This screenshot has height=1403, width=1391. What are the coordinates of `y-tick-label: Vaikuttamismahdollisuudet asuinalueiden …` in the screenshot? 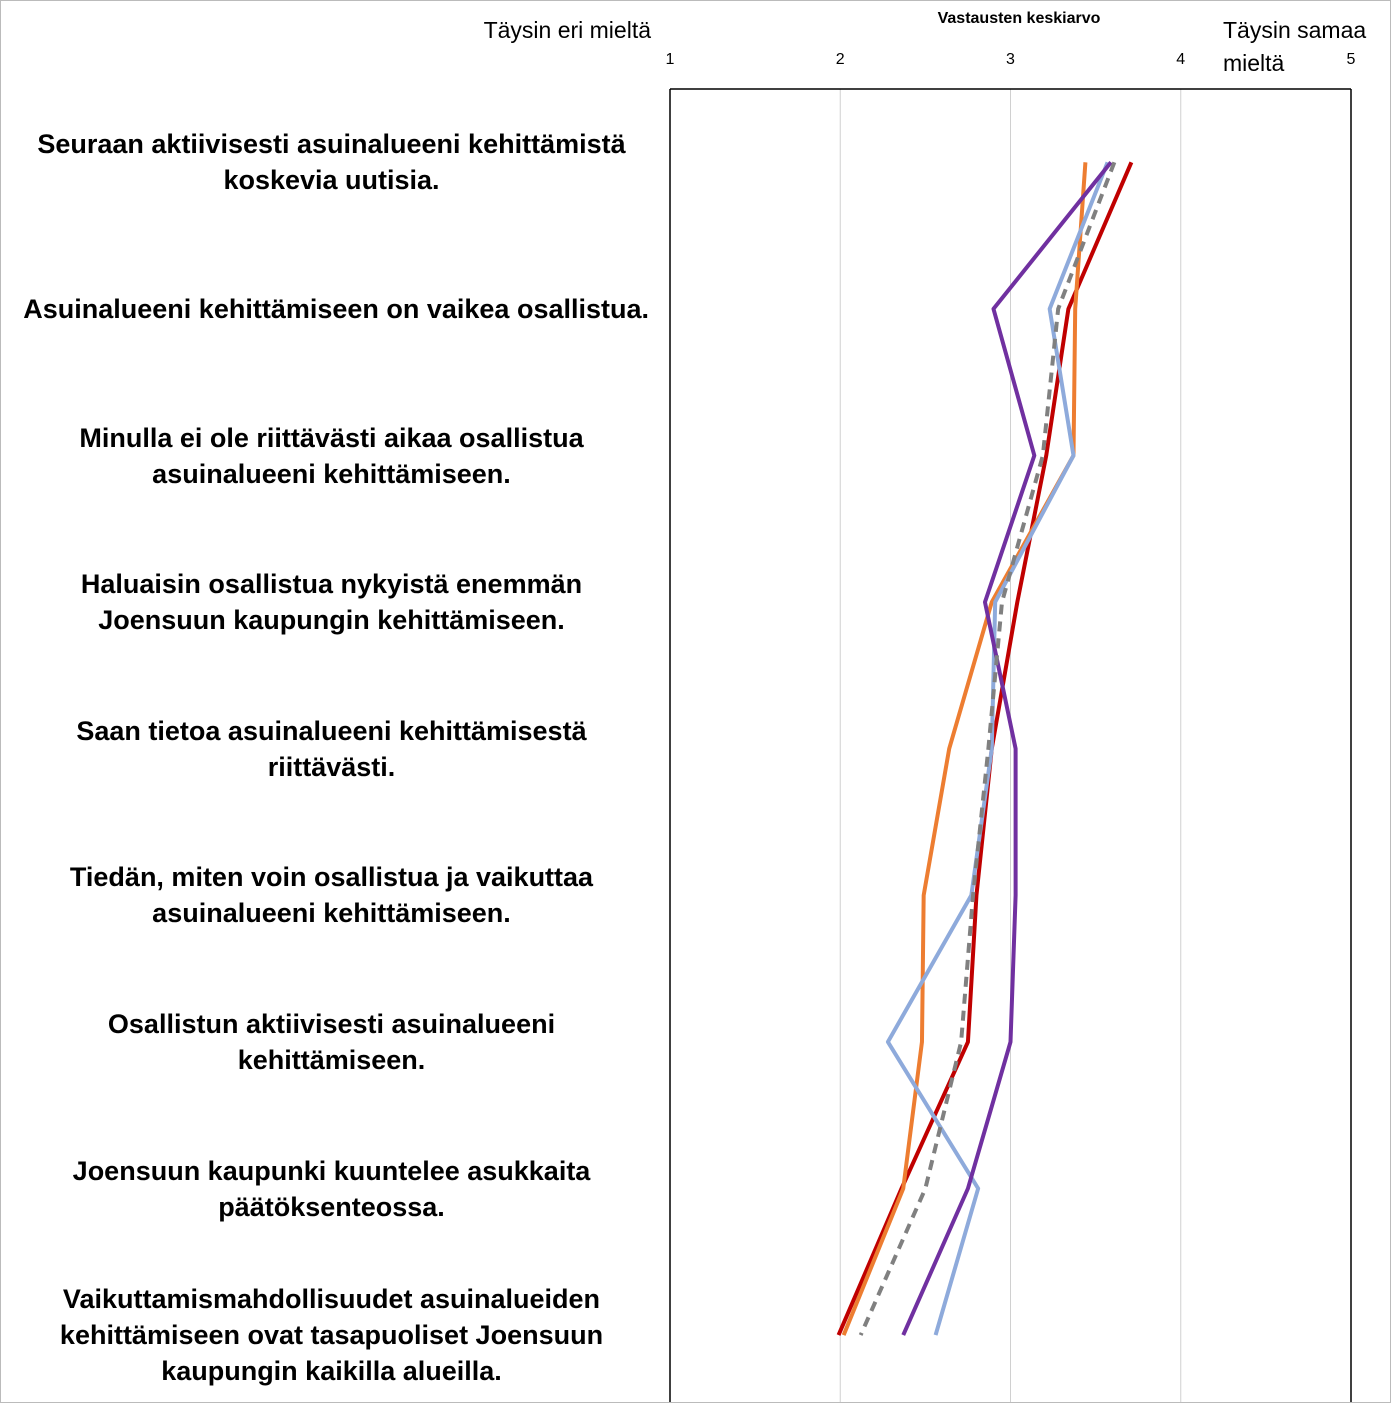 It's located at (331, 1335).